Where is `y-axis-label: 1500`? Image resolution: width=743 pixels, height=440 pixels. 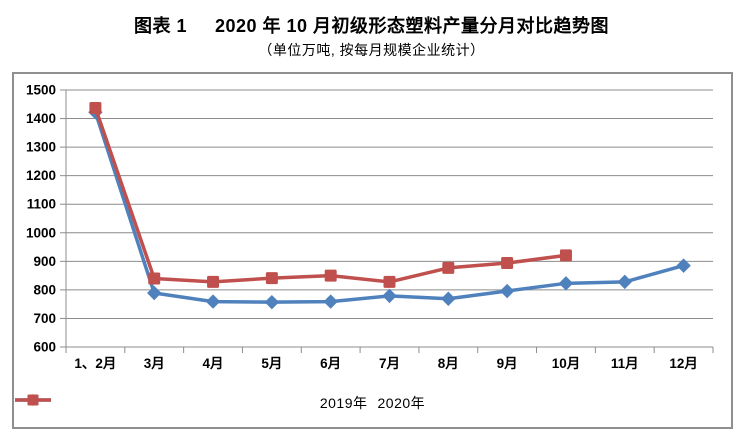 y-axis-label: 1500 is located at coordinates (41, 90).